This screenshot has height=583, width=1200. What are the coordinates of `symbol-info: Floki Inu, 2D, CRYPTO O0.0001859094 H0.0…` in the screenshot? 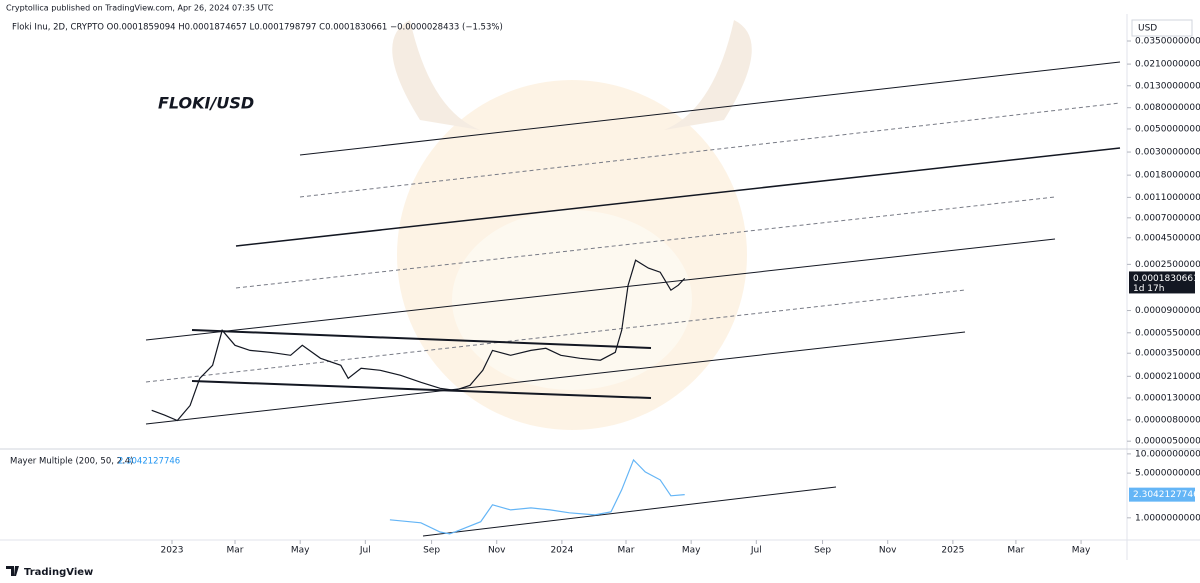 It's located at (257, 28).